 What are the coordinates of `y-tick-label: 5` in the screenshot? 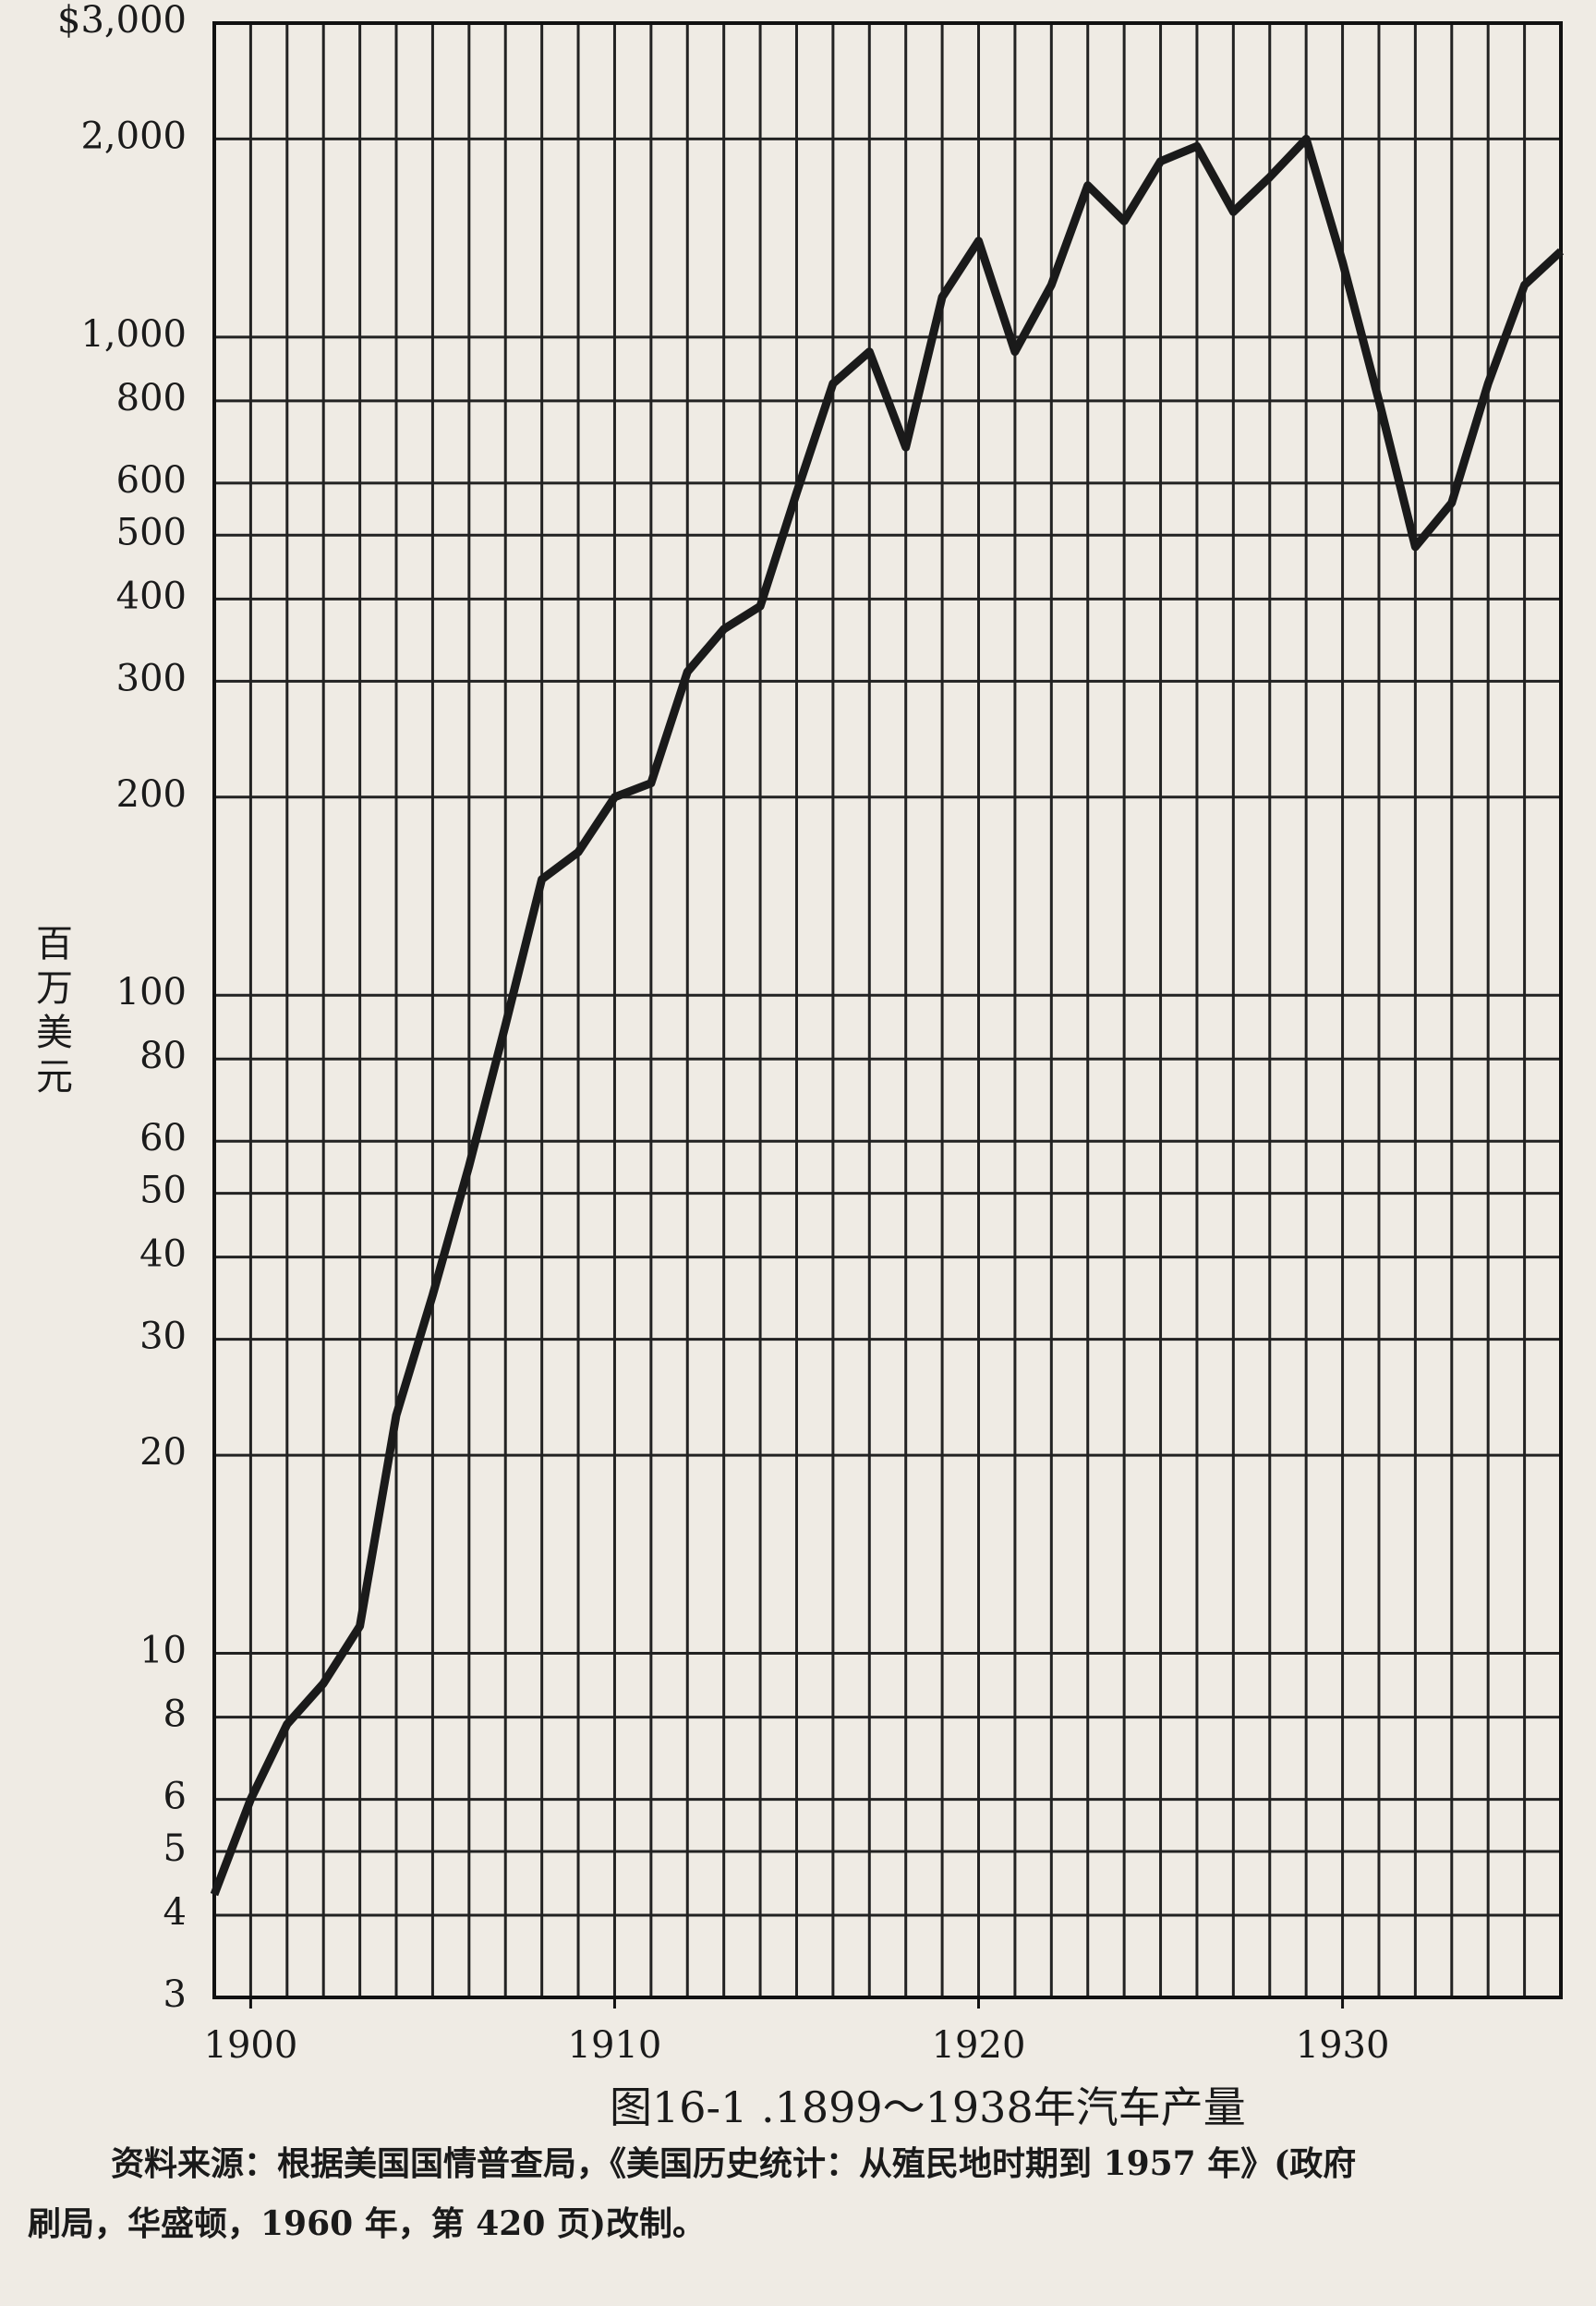 It's located at (175, 1848).